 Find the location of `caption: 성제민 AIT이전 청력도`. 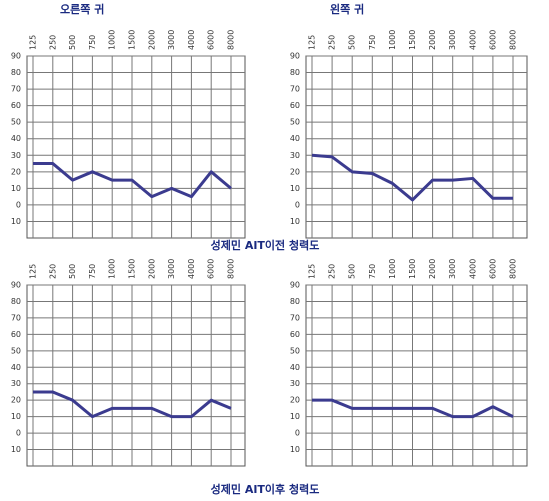

caption: 성제민 AIT이전 청력도 is located at coordinates (265, 245).